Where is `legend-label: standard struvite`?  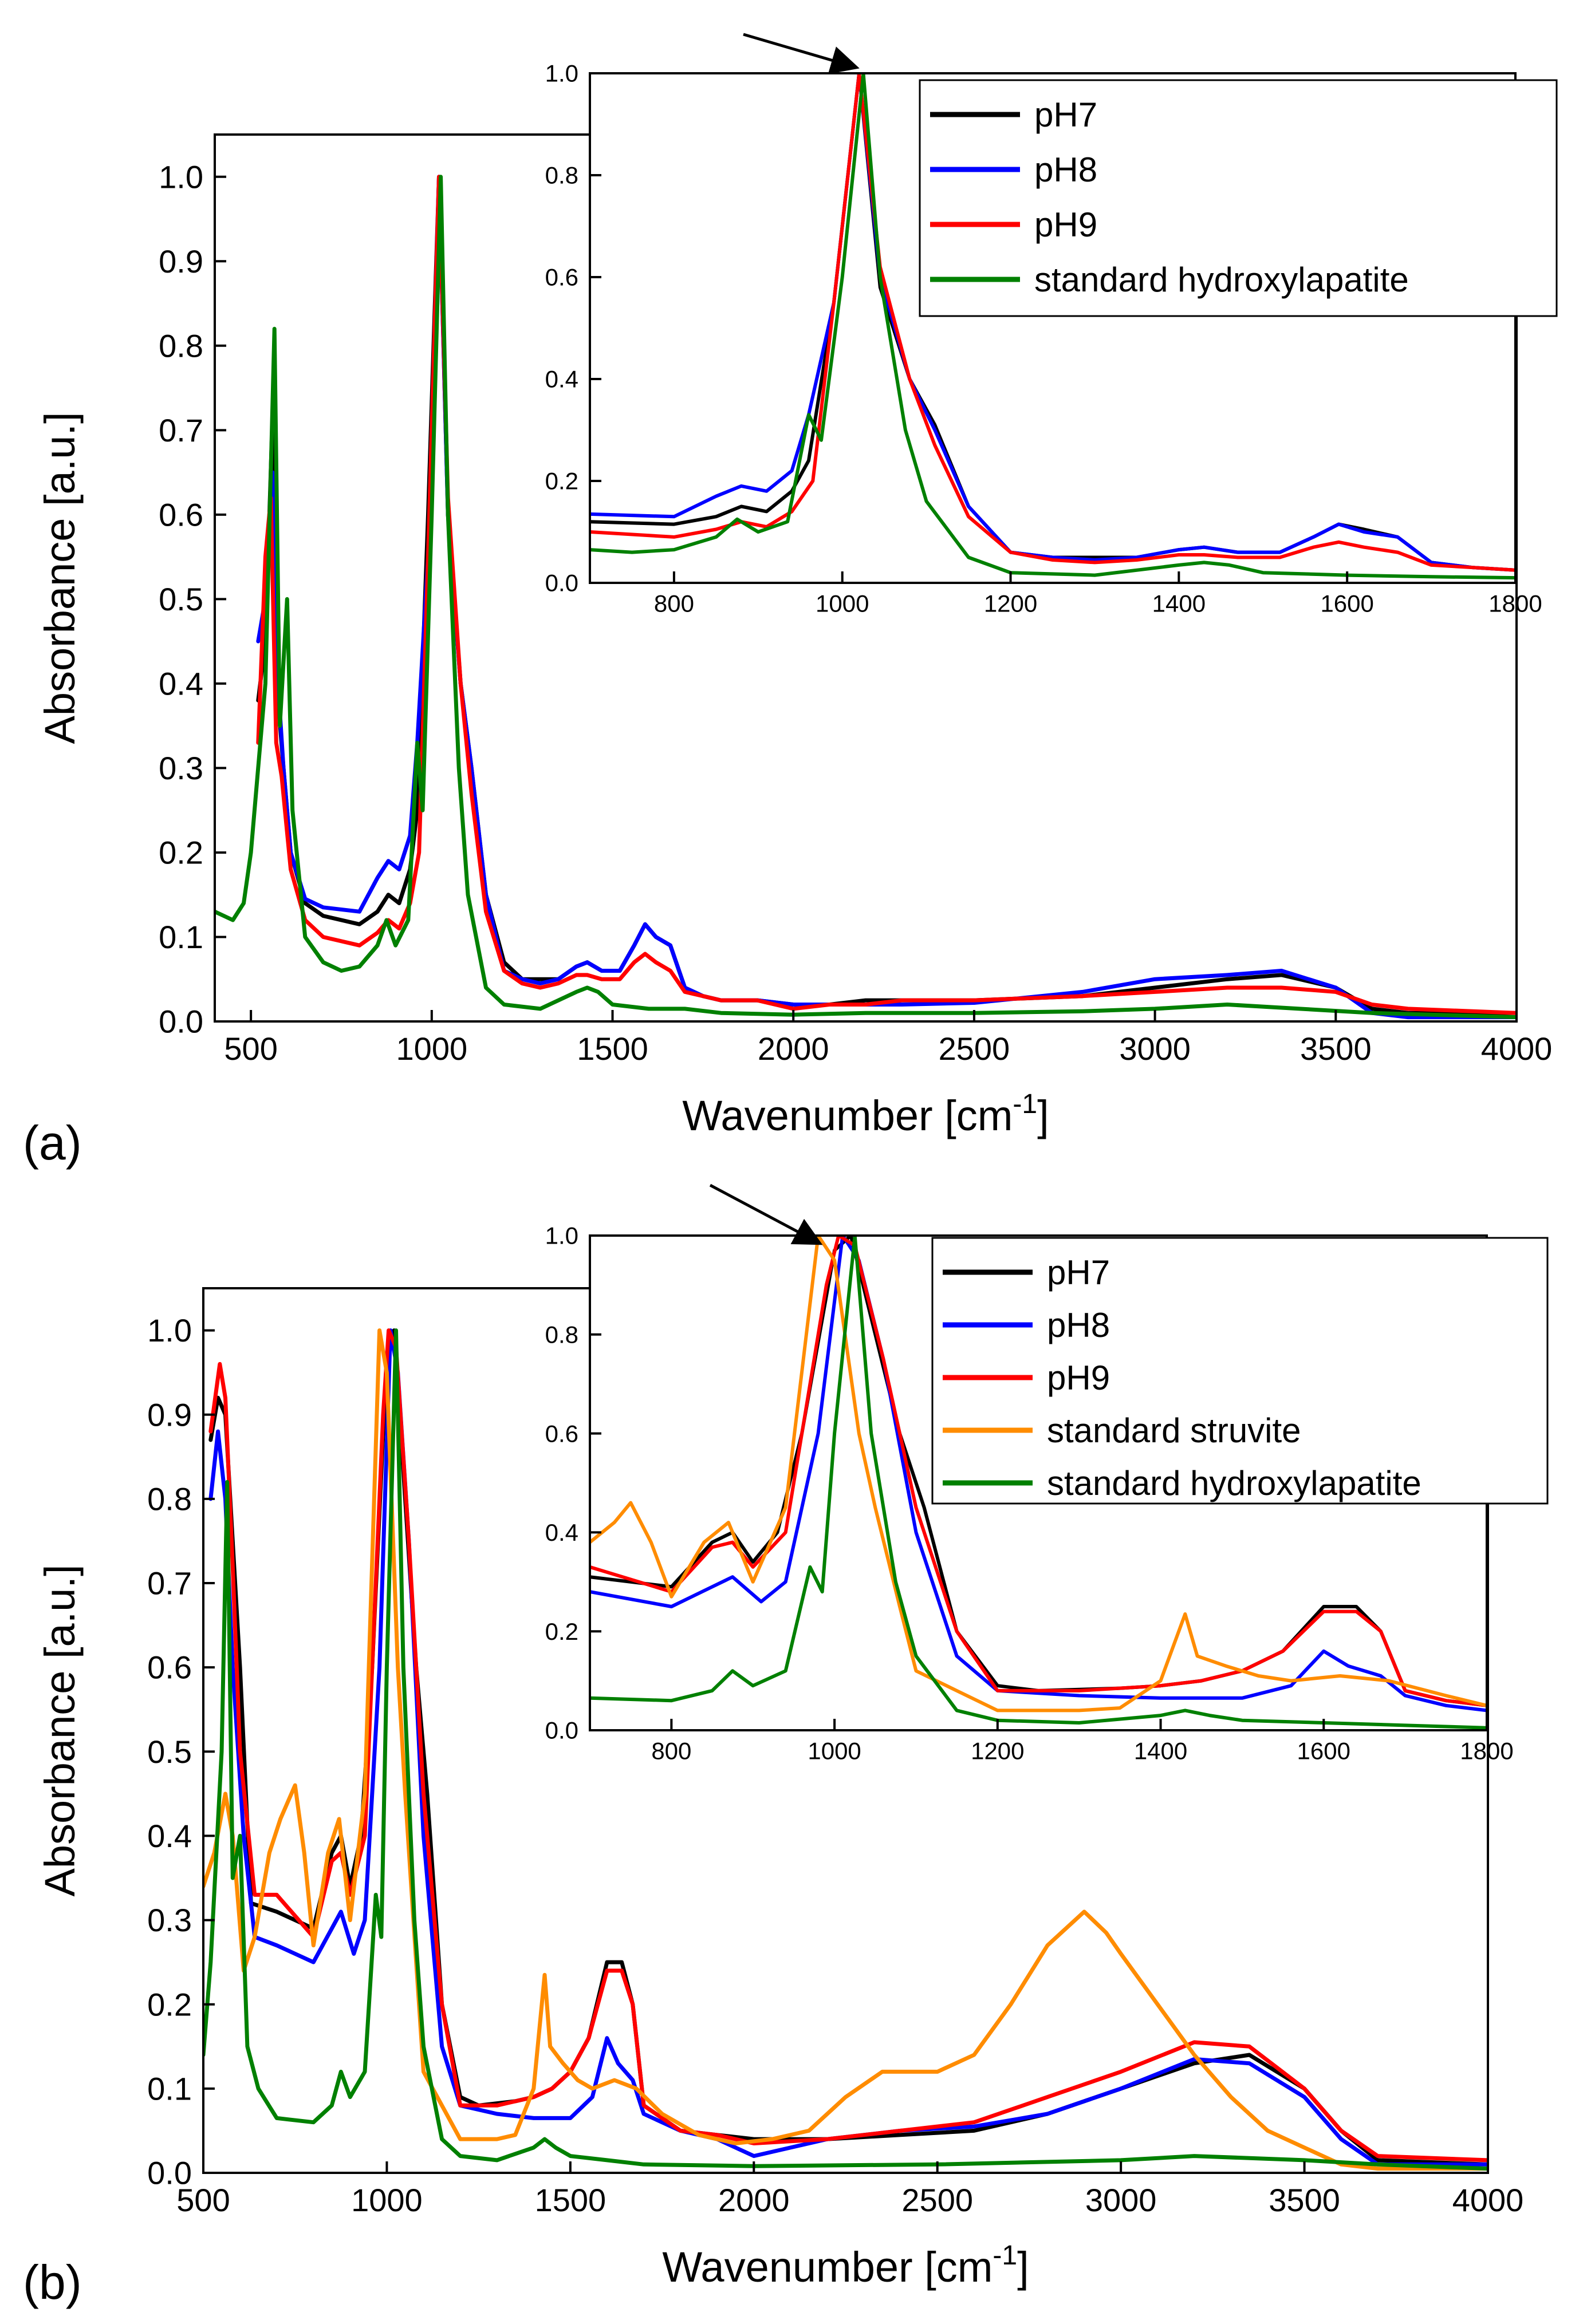
legend-label: standard struvite is located at coordinates (1174, 1431).